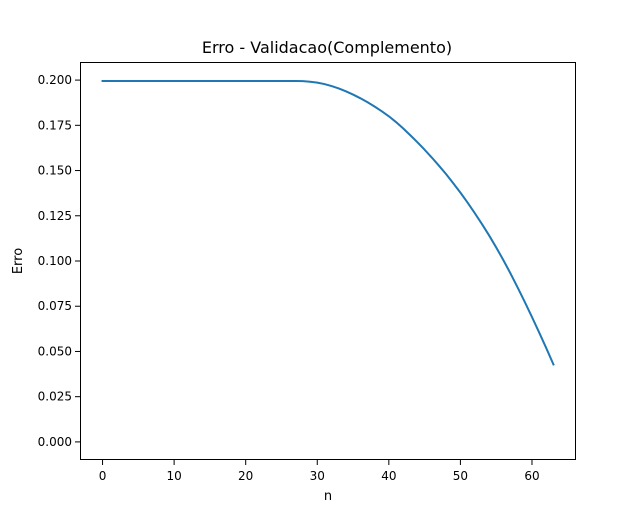  I want to click on y-tick-label: 0.025, so click(55, 397).